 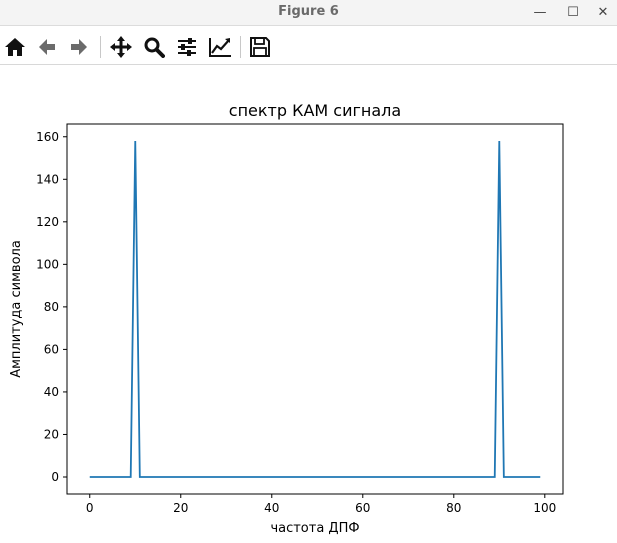 What do you see at coordinates (51, 349) in the screenshot?
I see `y-tick-label: 60` at bounding box center [51, 349].